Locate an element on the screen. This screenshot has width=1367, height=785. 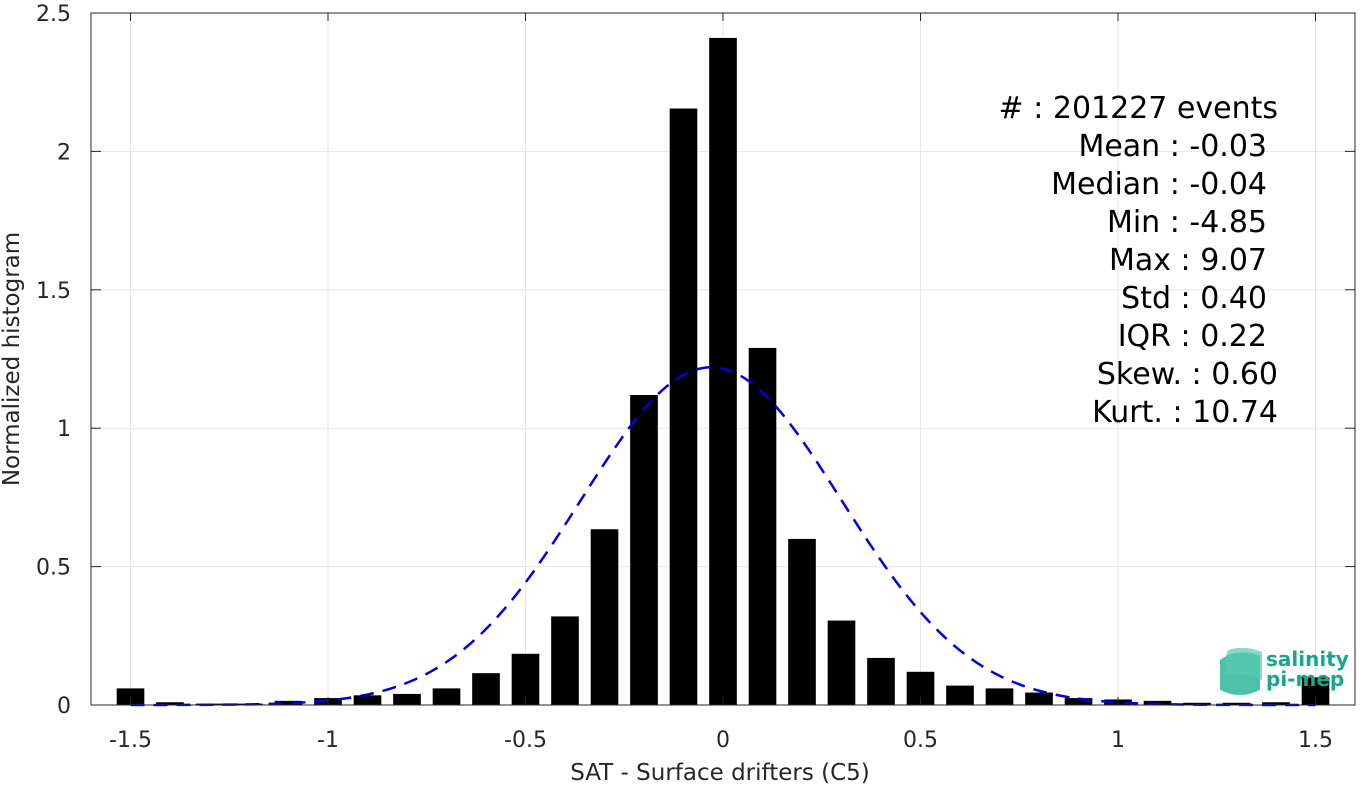
y-tick-label: 1 is located at coordinates (64, 429).